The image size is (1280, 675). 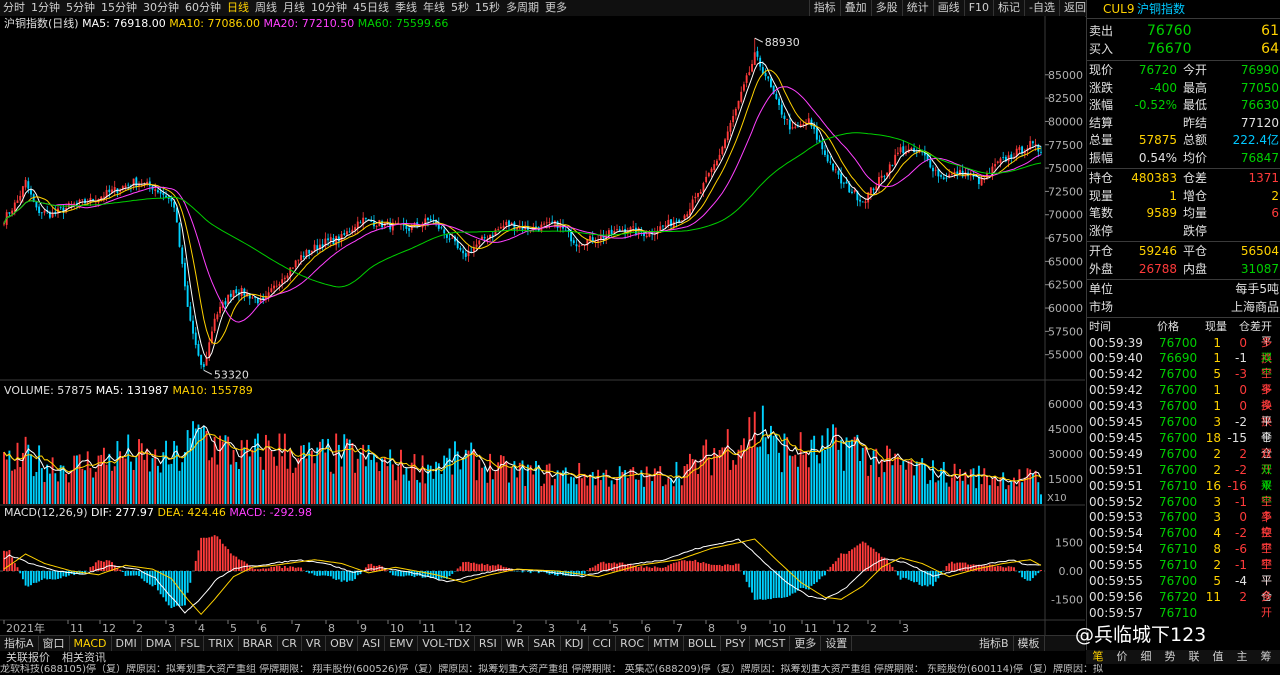 What do you see at coordinates (1122, 656) in the screenshot?
I see `sidebar-tab: 价` at bounding box center [1122, 656].